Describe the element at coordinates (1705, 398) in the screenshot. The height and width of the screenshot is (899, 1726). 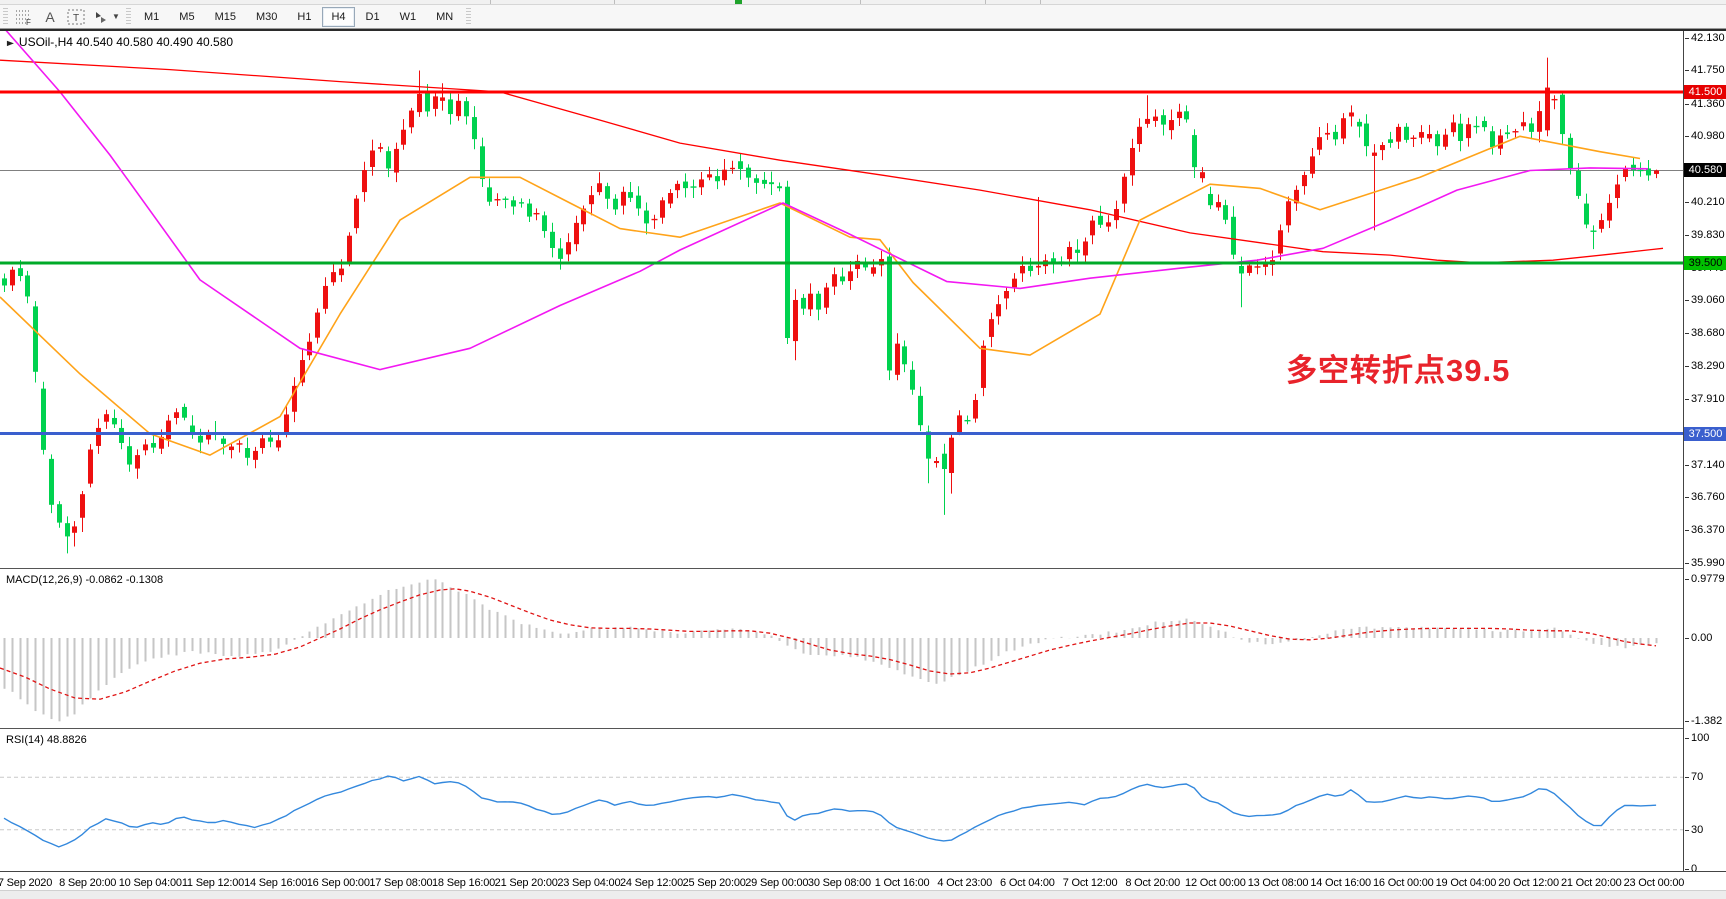
I see `price-tick-label: 37.910` at that location.